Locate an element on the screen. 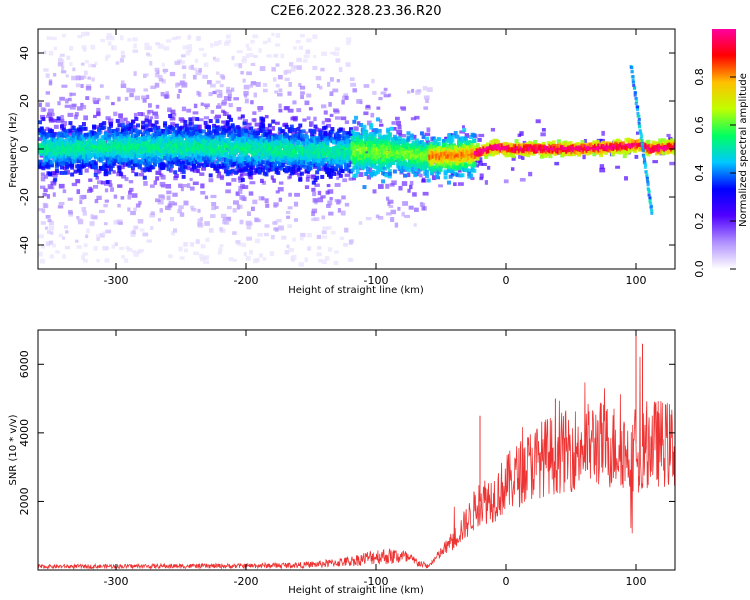 The width and height of the screenshot is (750, 600). colorbar-tick-label: 0.8 is located at coordinates (699, 77).